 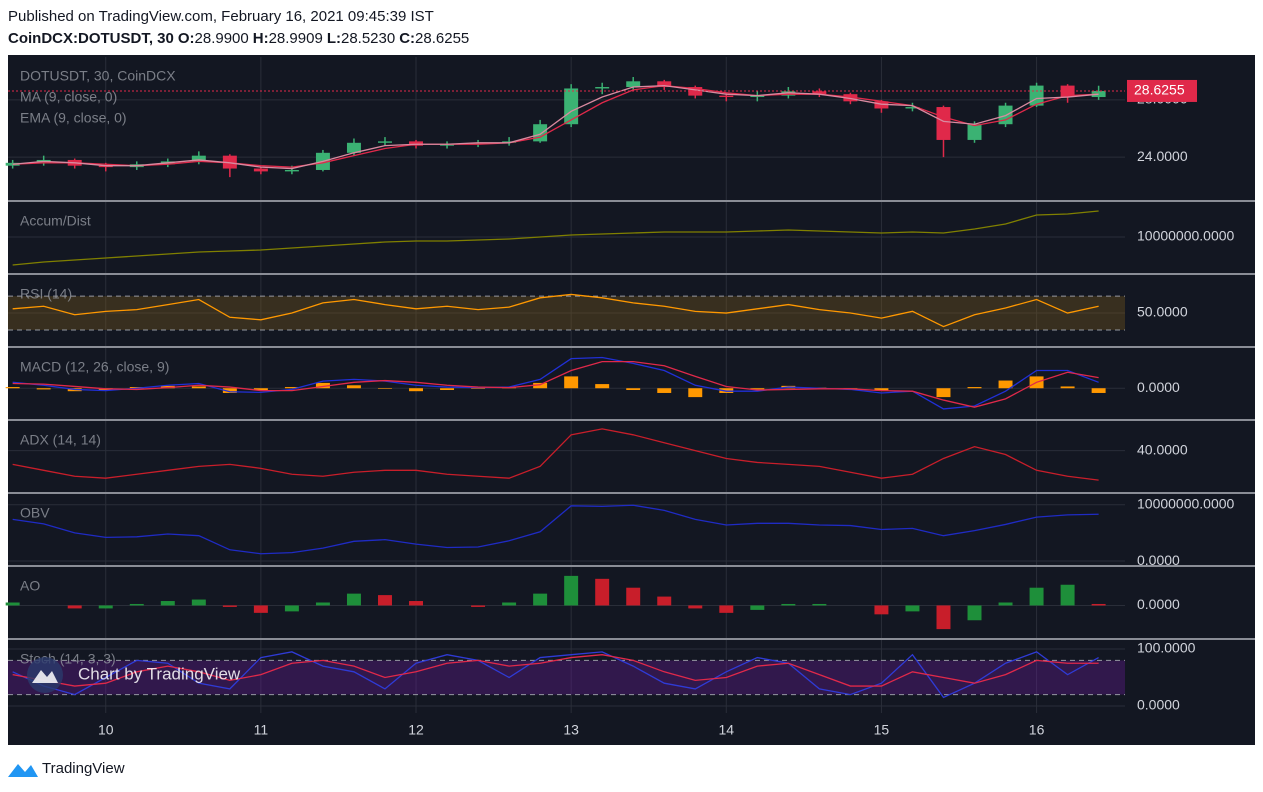 I want to click on watermark: Chart by TradingView, so click(x=134, y=675).